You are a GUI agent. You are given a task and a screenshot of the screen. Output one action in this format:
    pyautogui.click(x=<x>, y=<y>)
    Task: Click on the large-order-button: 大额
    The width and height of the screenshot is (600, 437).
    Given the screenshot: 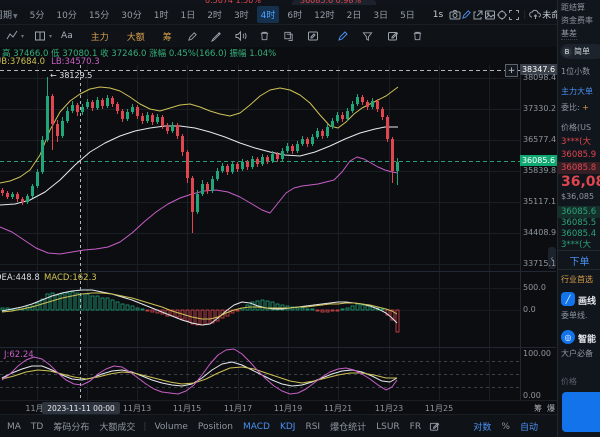 What is the action you would take?
    pyautogui.click(x=135, y=37)
    